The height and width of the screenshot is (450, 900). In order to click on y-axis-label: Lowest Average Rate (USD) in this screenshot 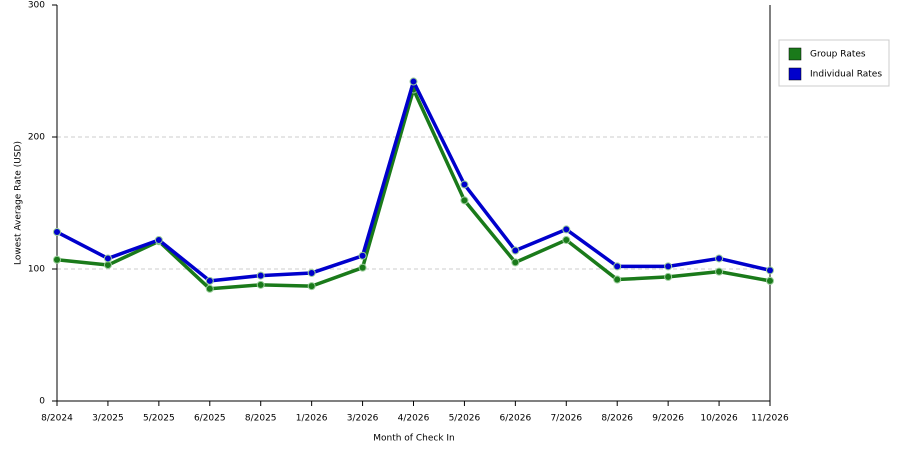, I will do `click(19, 203)`.